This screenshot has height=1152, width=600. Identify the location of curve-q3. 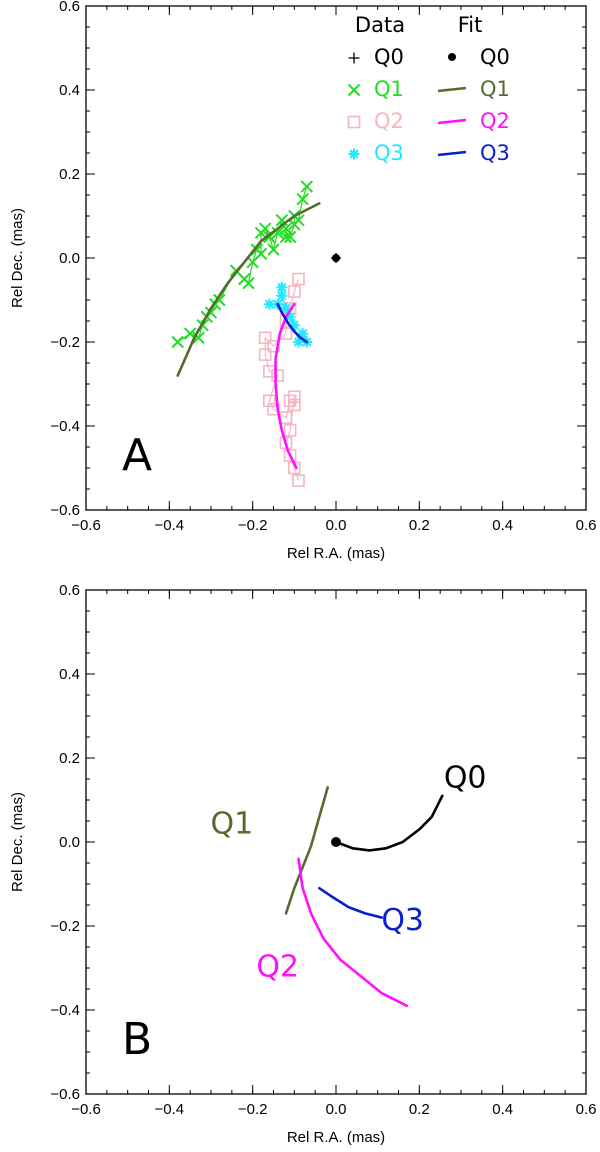
(350, 902).